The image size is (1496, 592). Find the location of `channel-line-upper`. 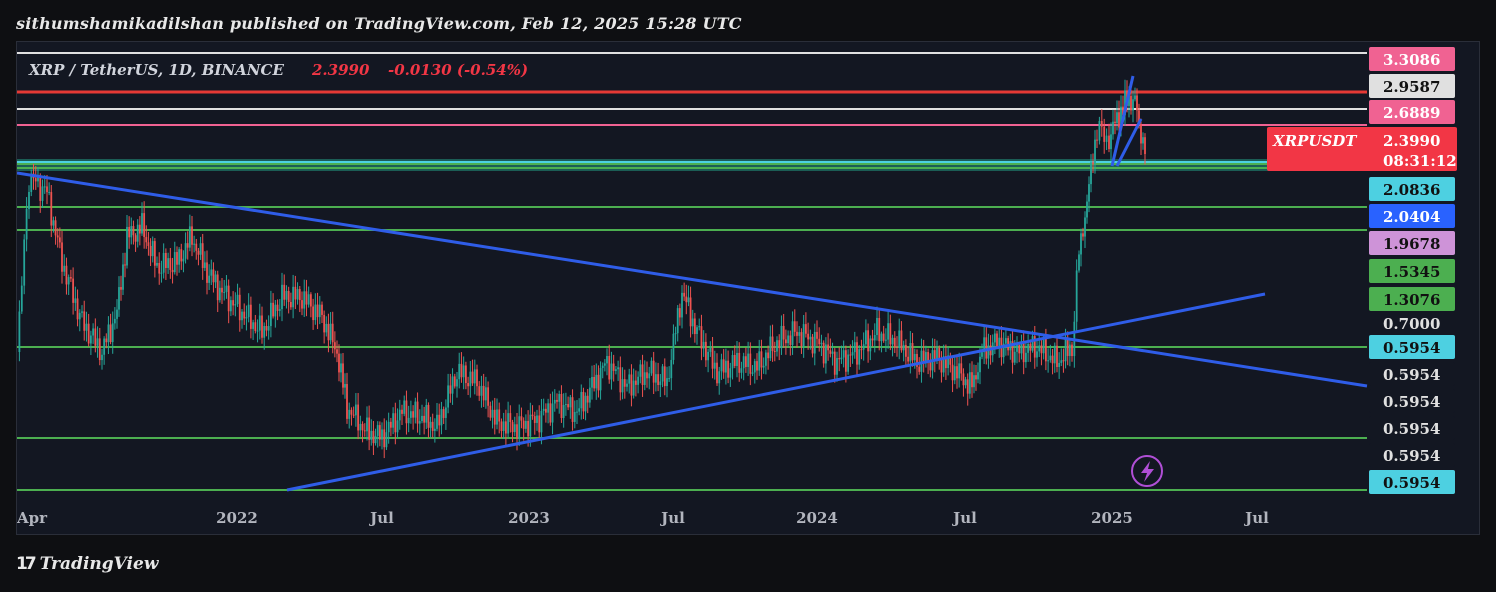

channel-line-upper is located at coordinates (1122, 121).